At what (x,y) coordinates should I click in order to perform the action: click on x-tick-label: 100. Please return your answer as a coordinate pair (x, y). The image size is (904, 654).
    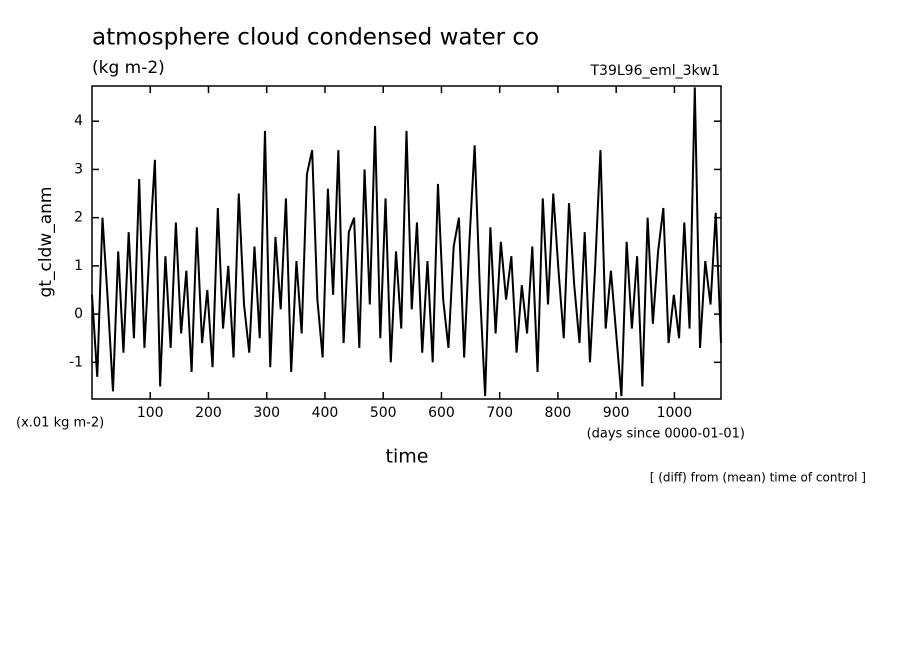
    Looking at the image, I should click on (150, 413).